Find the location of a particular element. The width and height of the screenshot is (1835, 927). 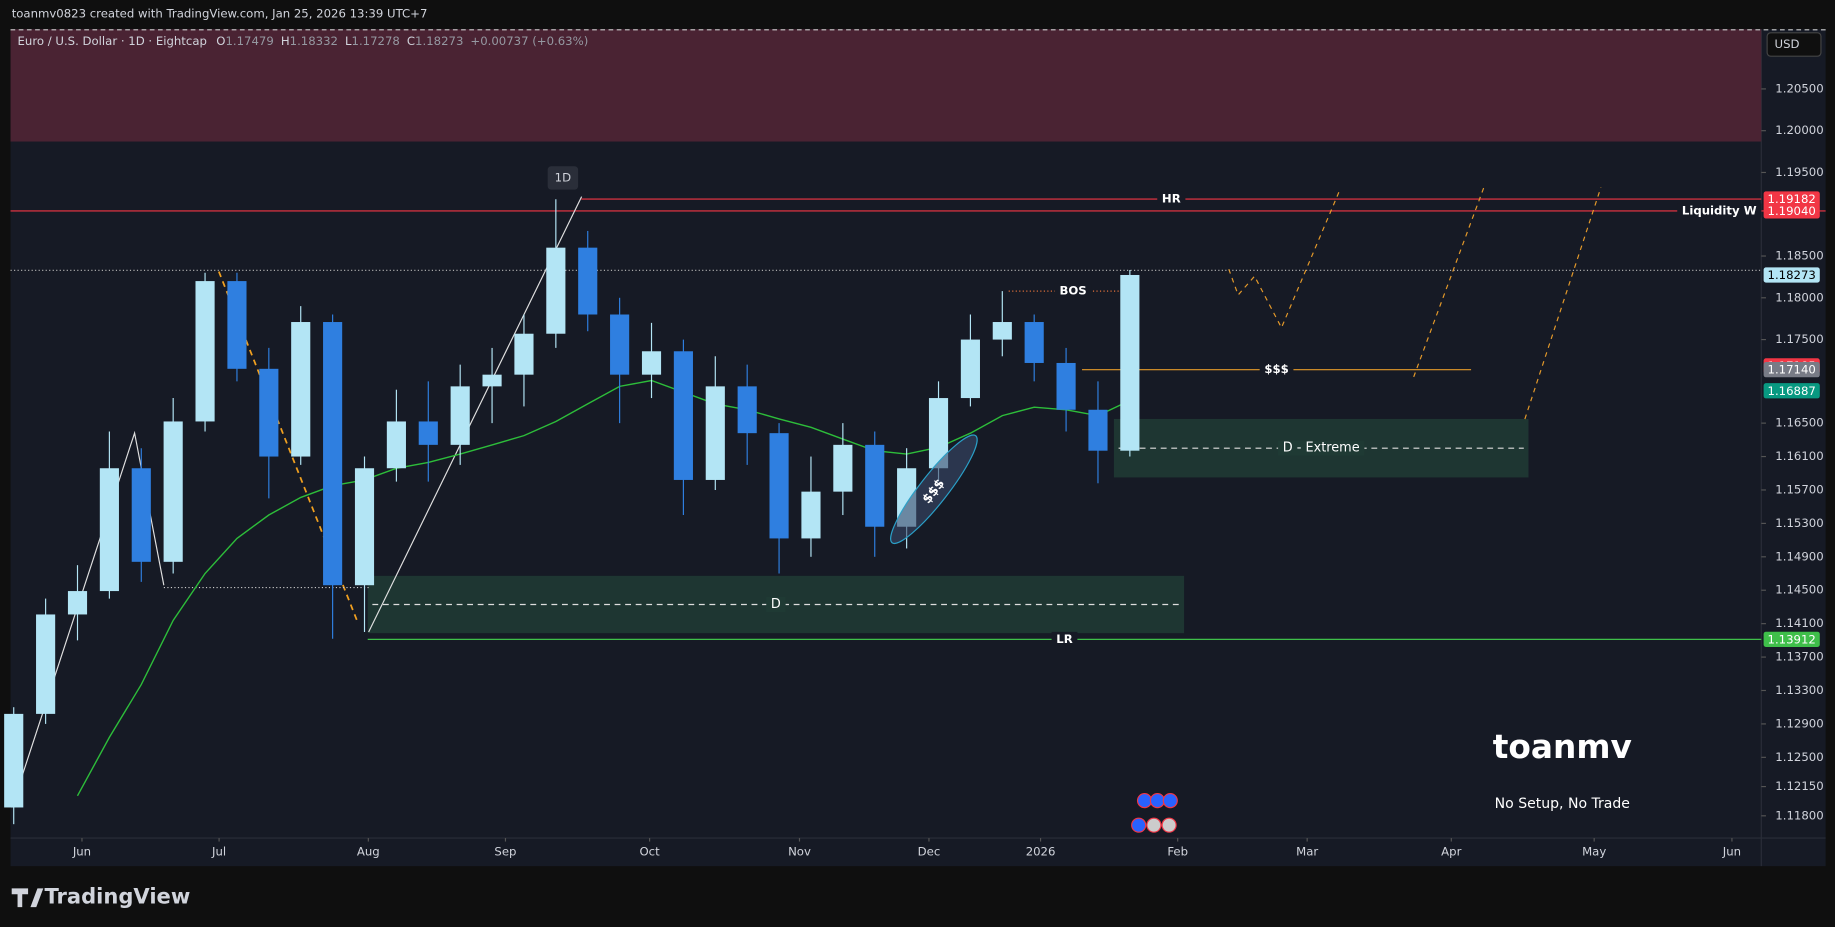

level-label: LR is located at coordinates (1064, 639).